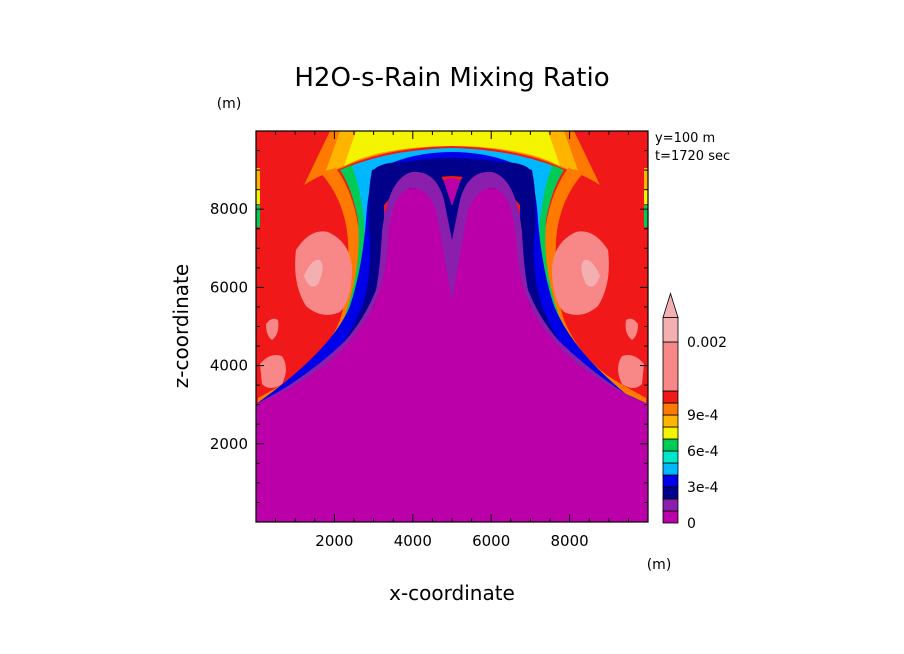  Describe the element at coordinates (229, 287) in the screenshot. I see `y-tick-label: 6000` at that location.